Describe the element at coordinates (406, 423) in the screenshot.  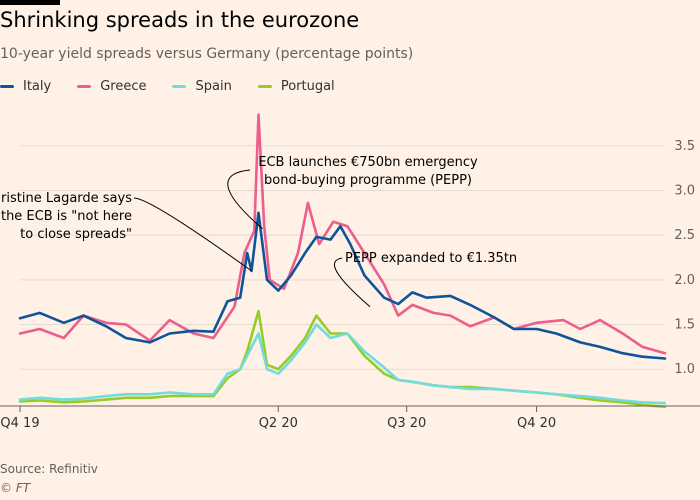
I see `x-tick-label: Q3 20` at that location.